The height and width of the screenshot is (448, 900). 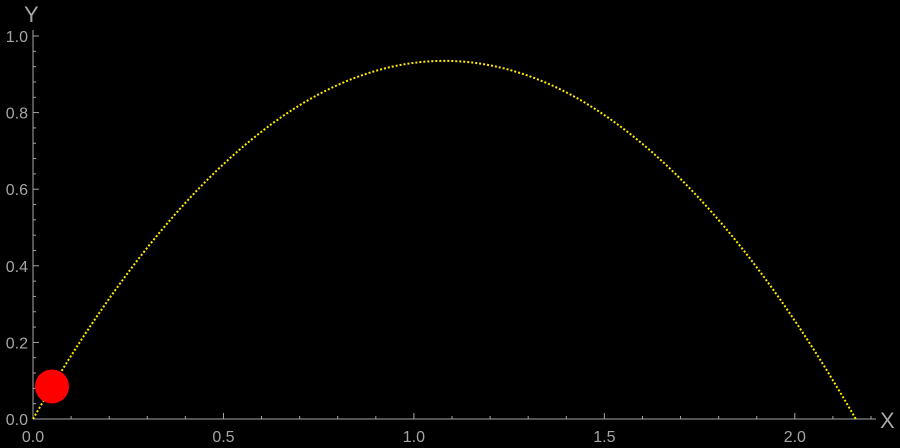 What do you see at coordinates (31, 14) in the screenshot?
I see `y-axis-title: Y` at bounding box center [31, 14].